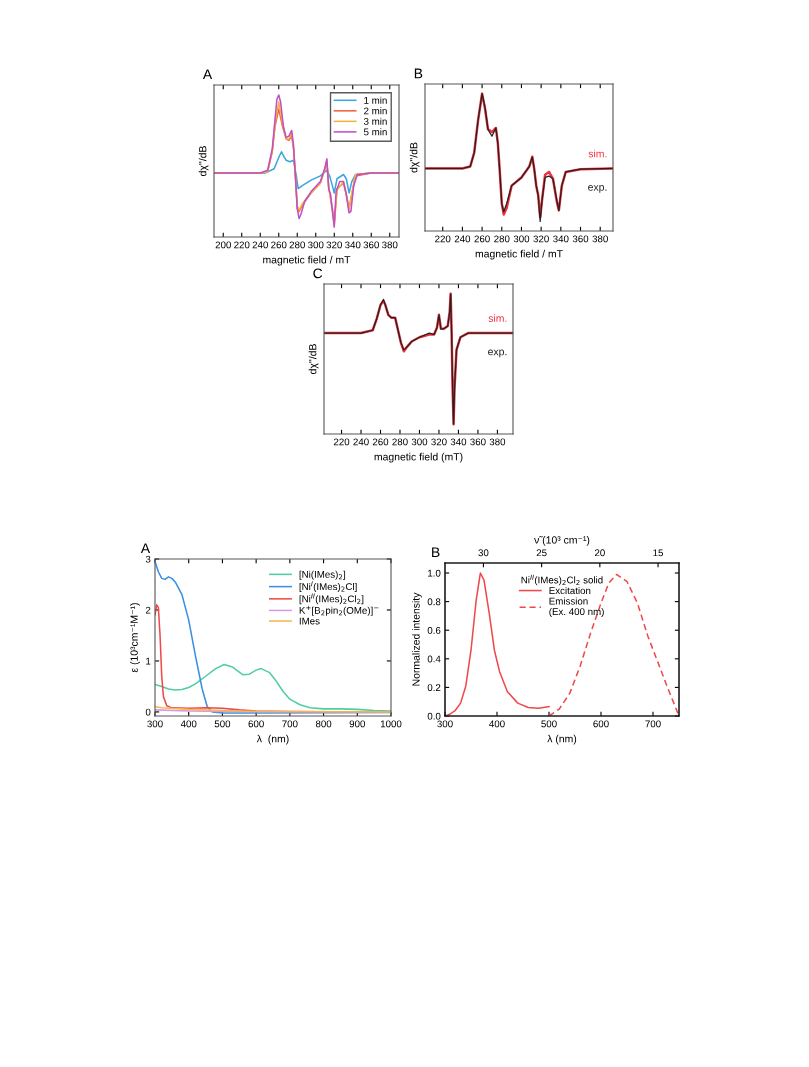  I want to click on legend-label: [Ni$^{II}$(IMes)$_{2}$Cl$_{2}$], so click(331, 599).